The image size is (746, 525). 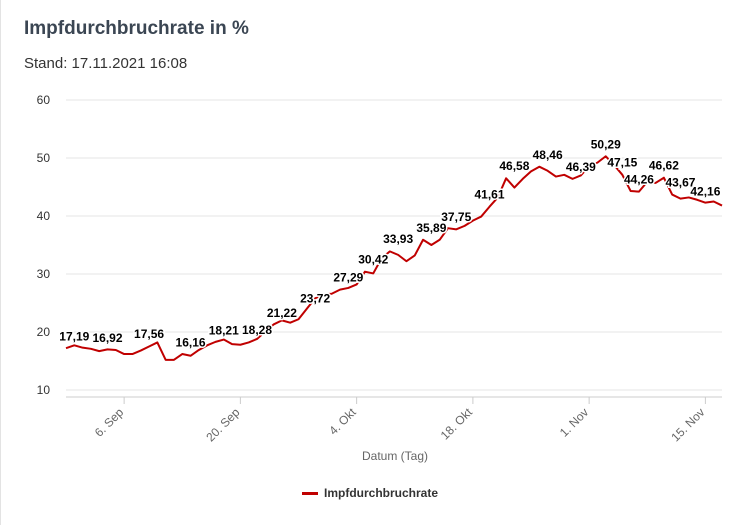 What do you see at coordinates (108, 338) in the screenshot?
I see `data-label: 16,92` at bounding box center [108, 338].